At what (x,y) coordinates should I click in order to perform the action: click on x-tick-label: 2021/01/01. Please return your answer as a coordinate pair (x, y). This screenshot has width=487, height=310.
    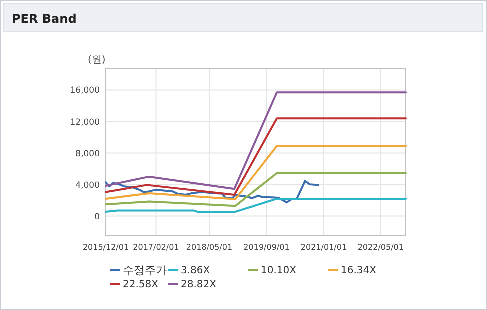
    Looking at the image, I should click on (324, 247).